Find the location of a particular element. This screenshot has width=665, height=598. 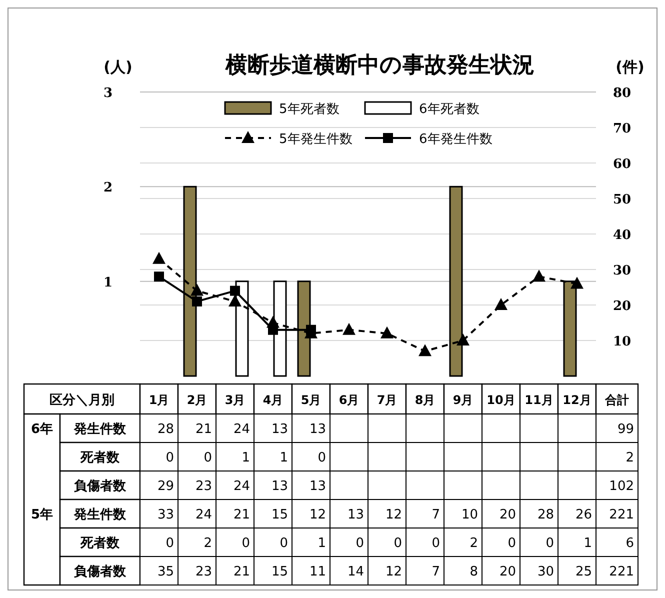

data-label: 33 is located at coordinates (165, 515).